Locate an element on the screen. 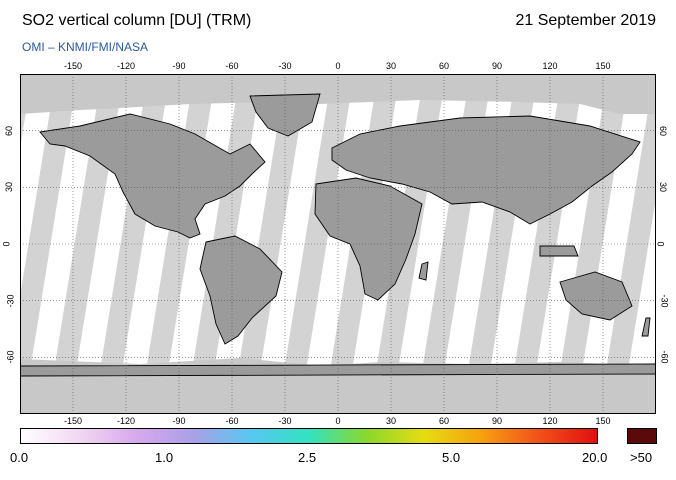 Image resolution: width=676 pixels, height=480 pixels. indonesia is located at coordinates (559, 251).